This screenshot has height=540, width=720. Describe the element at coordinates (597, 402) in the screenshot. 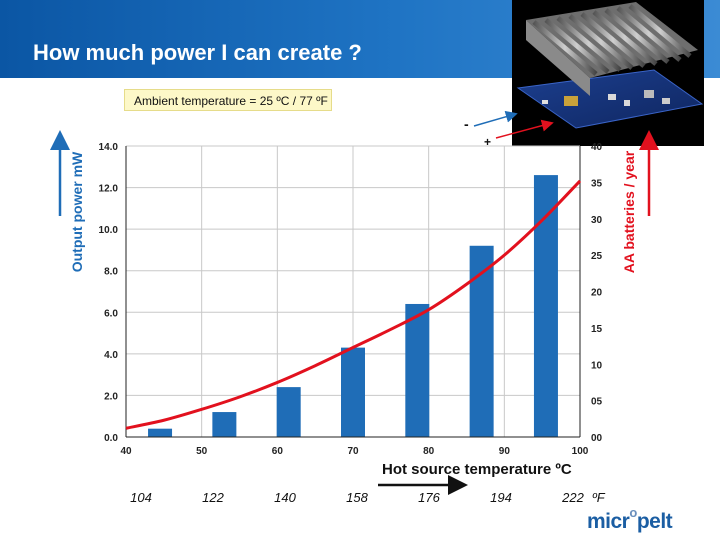

I see `y2-tick-label: 05` at that location.